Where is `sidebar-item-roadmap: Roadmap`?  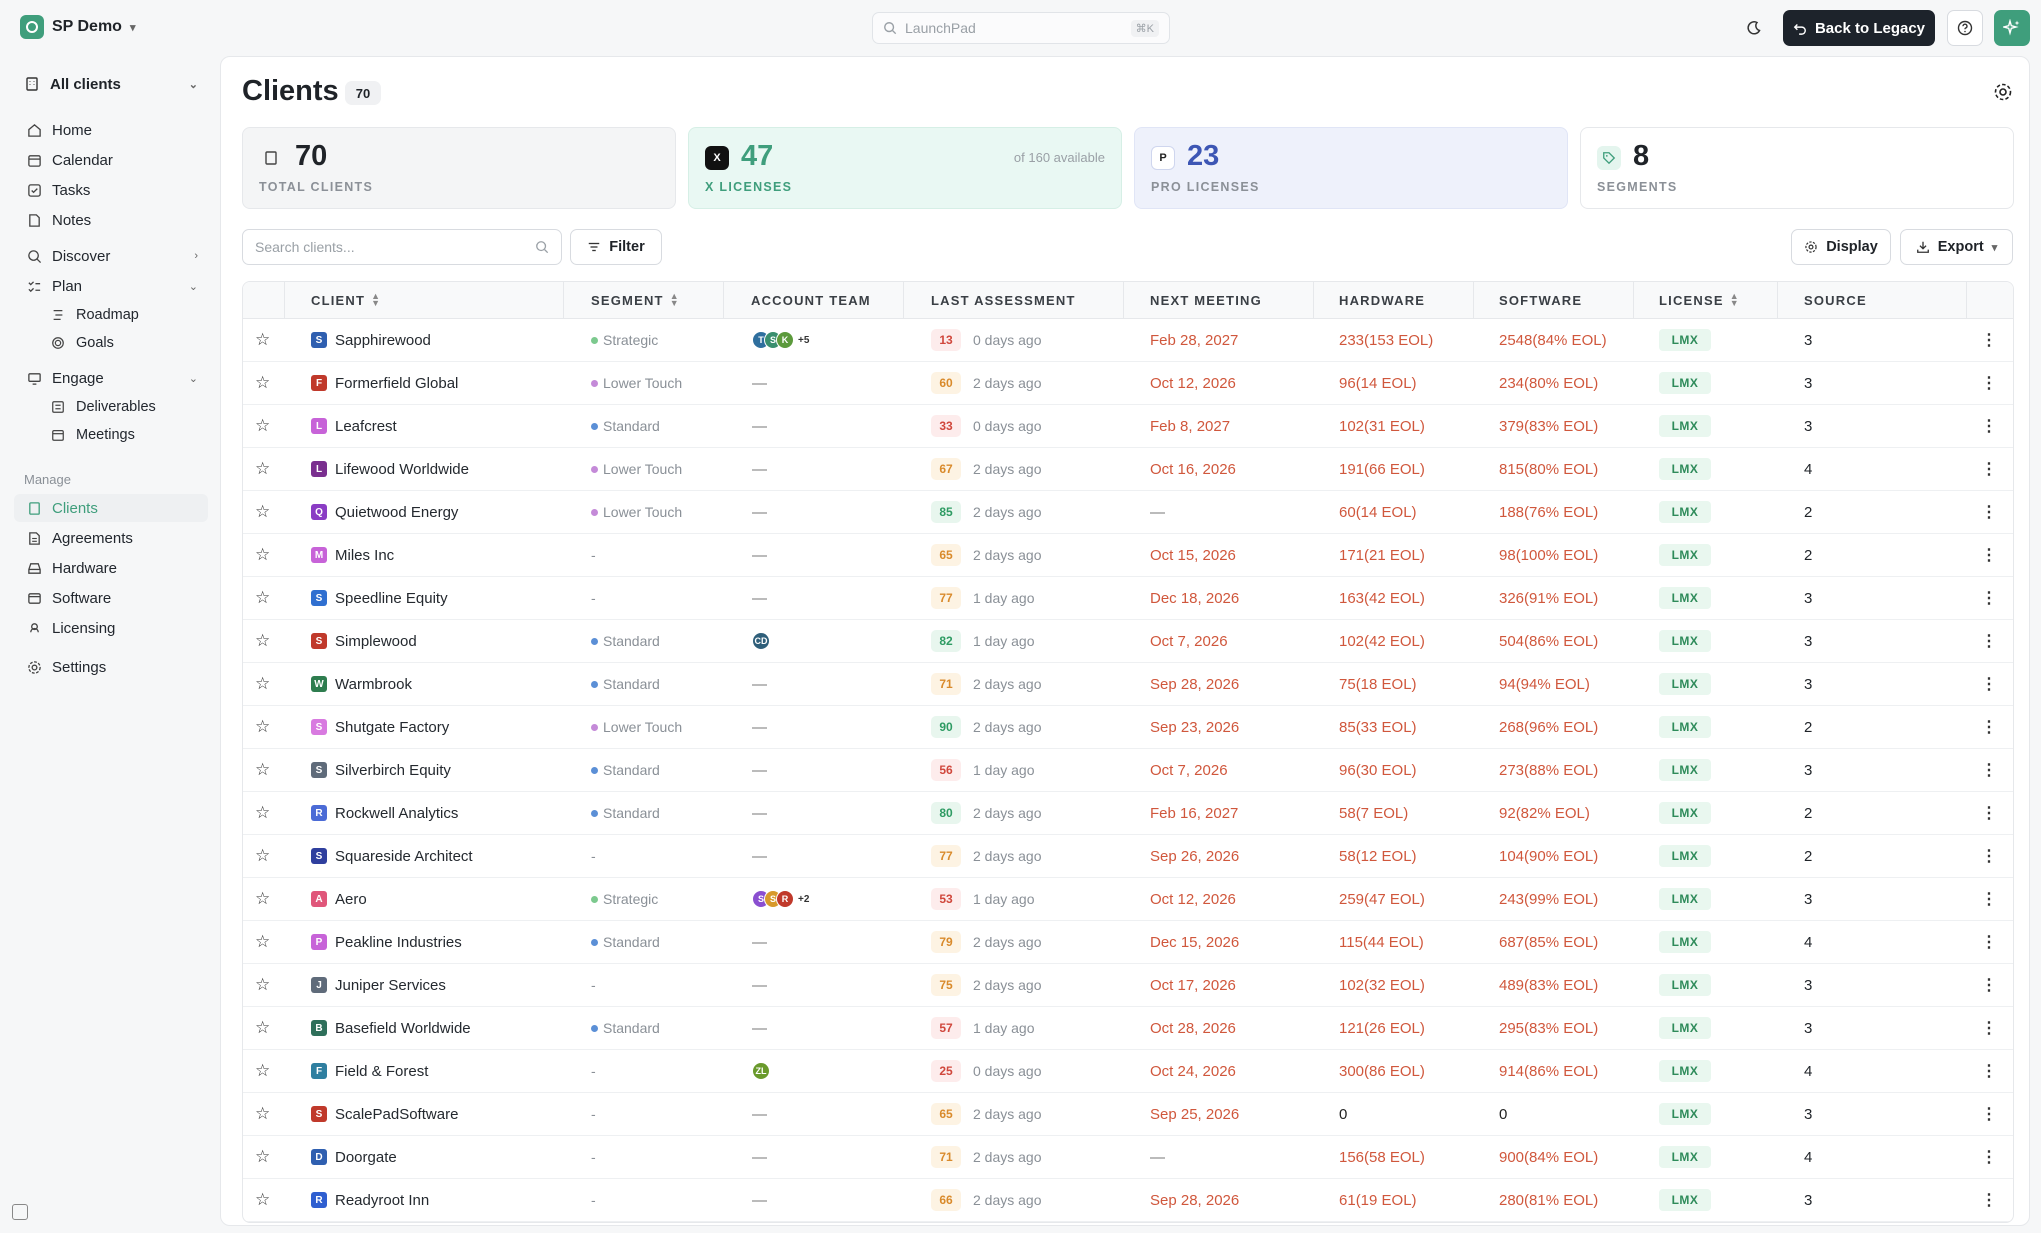
sidebar-item-roadmap: Roadmap is located at coordinates (123, 315).